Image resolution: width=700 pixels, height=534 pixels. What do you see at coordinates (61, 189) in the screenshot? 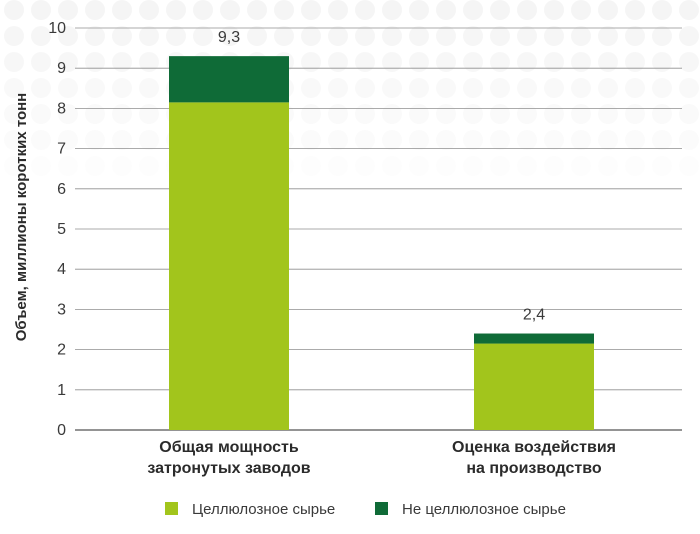
I see `y-tick-label: 6` at bounding box center [61, 189].